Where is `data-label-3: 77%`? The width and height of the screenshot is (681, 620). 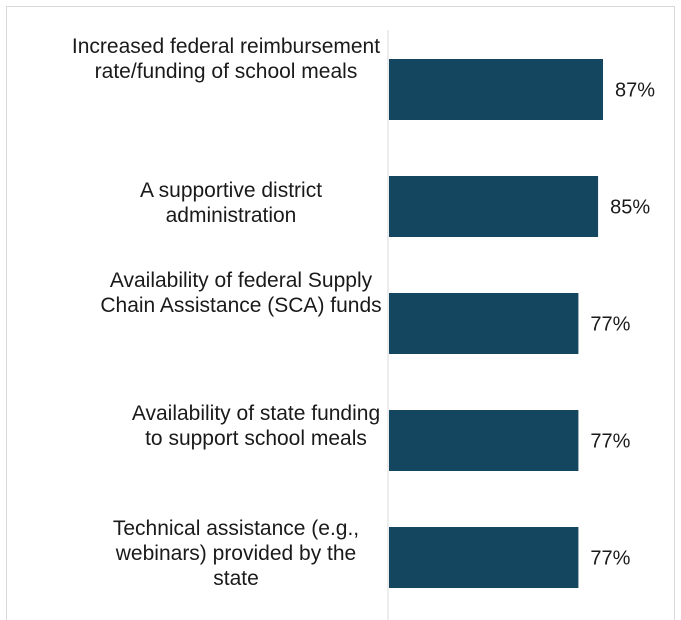 data-label-3: 77% is located at coordinates (610, 325).